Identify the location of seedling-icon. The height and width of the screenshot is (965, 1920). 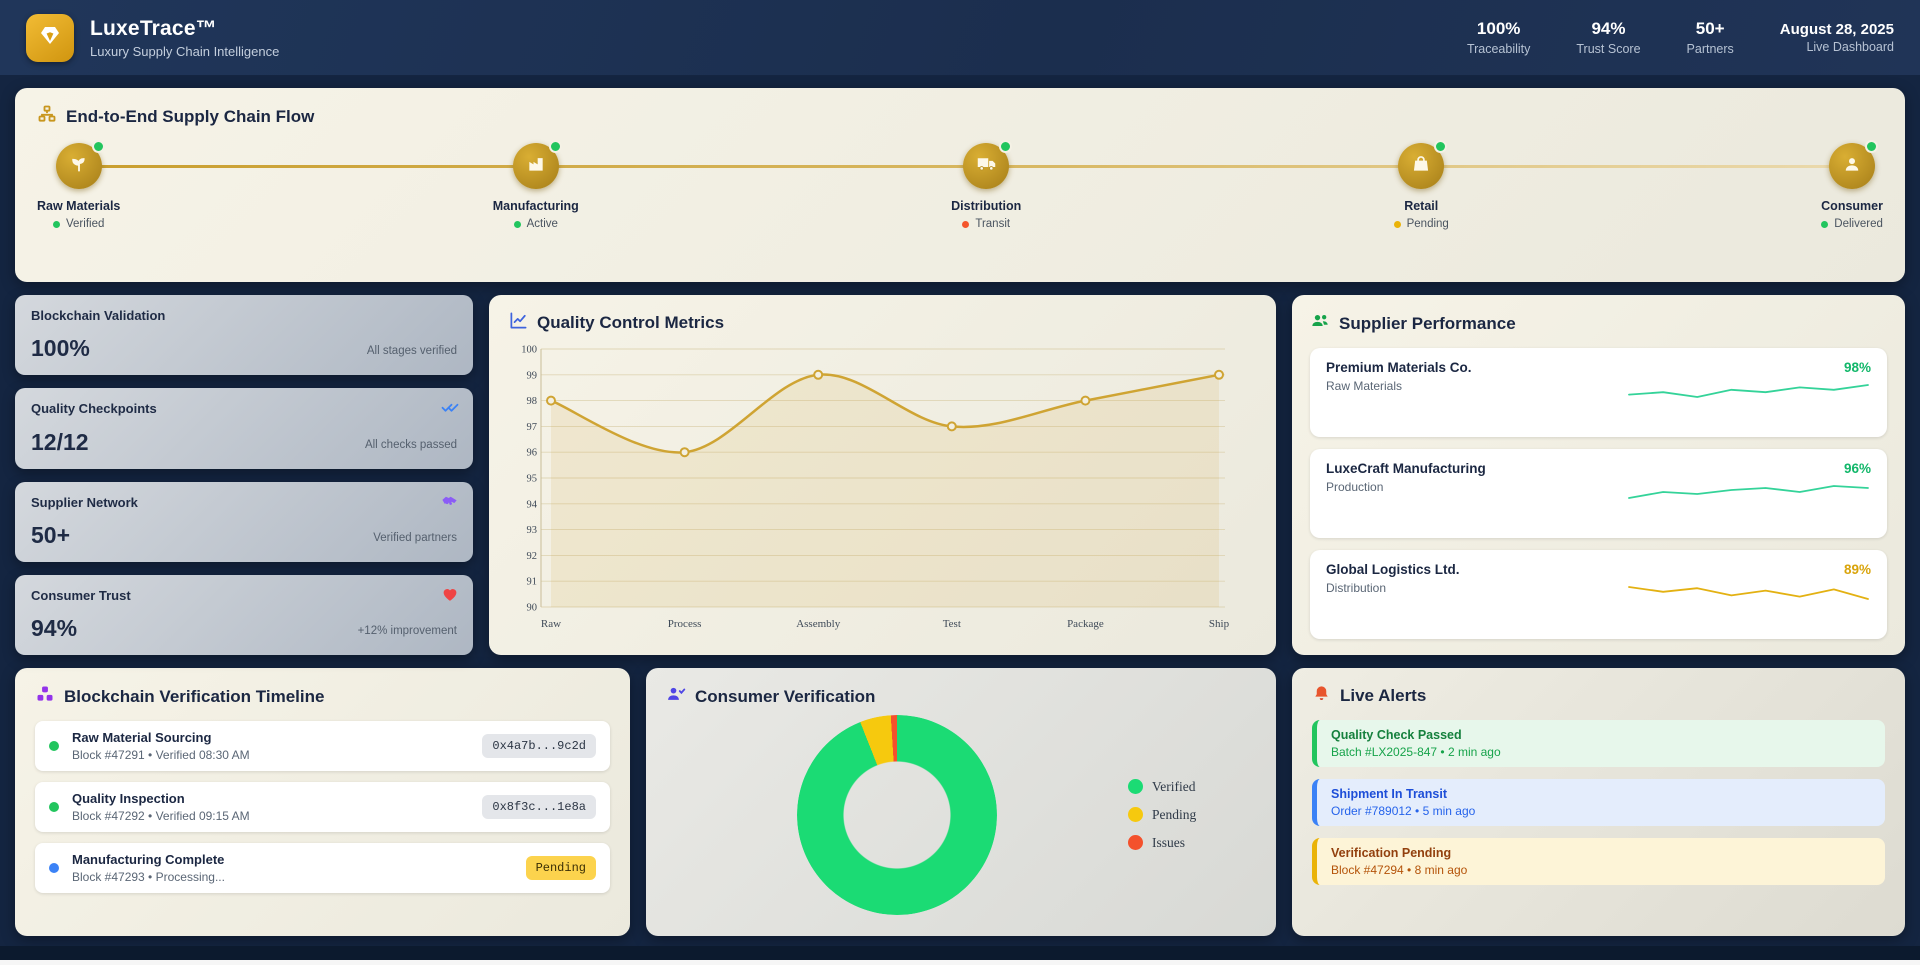
(79, 166).